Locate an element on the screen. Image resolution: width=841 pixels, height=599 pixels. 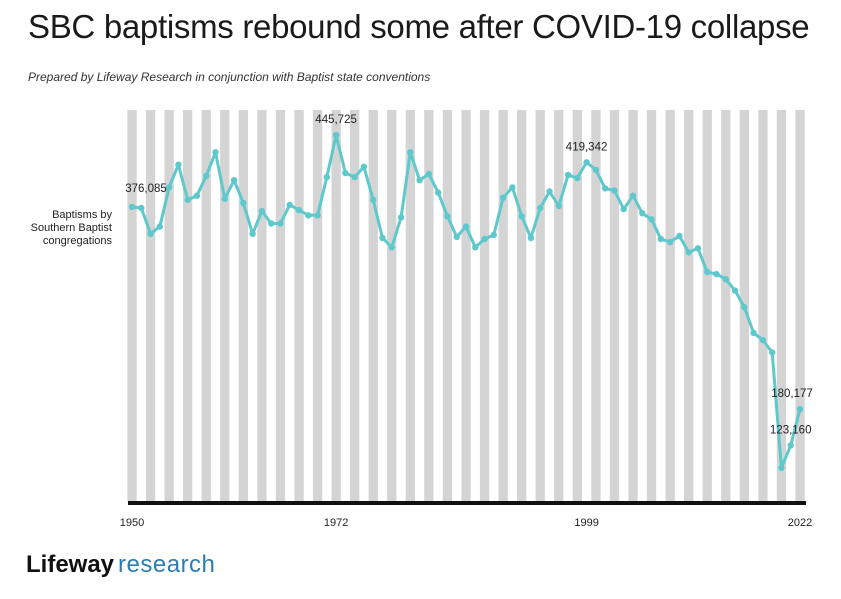
series-label-line: Southern Baptist is located at coordinates (71, 228).